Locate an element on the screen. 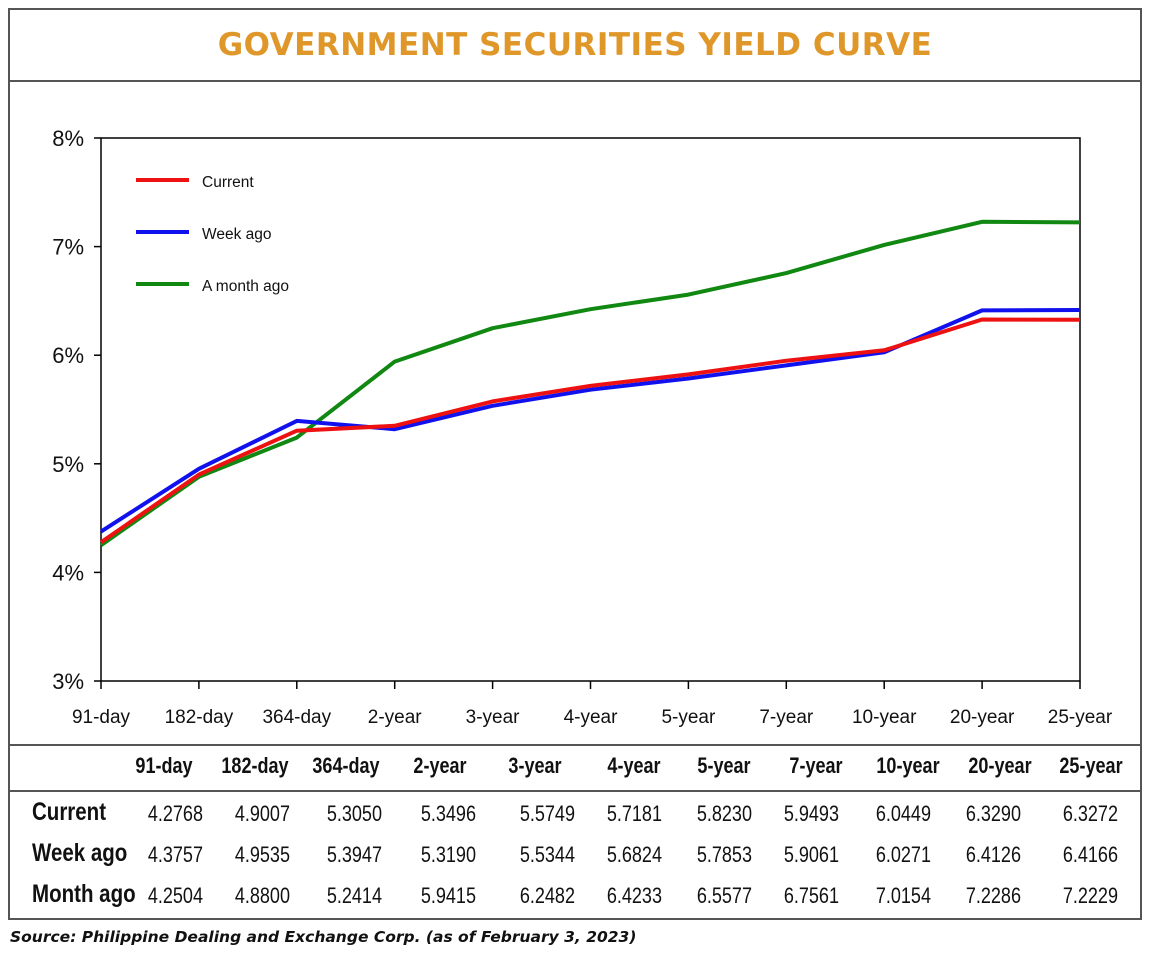  table-cell: 5.2414 is located at coordinates (354, 895).